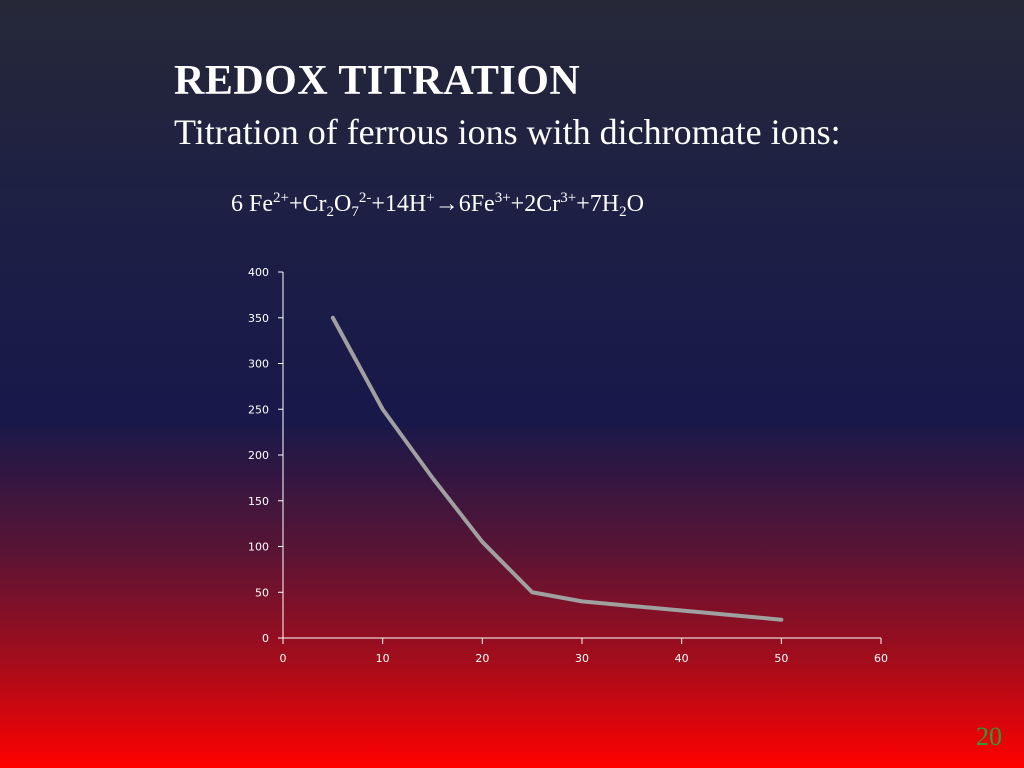  Describe the element at coordinates (482, 658) in the screenshot. I see `x-tick-label: 20` at that location.